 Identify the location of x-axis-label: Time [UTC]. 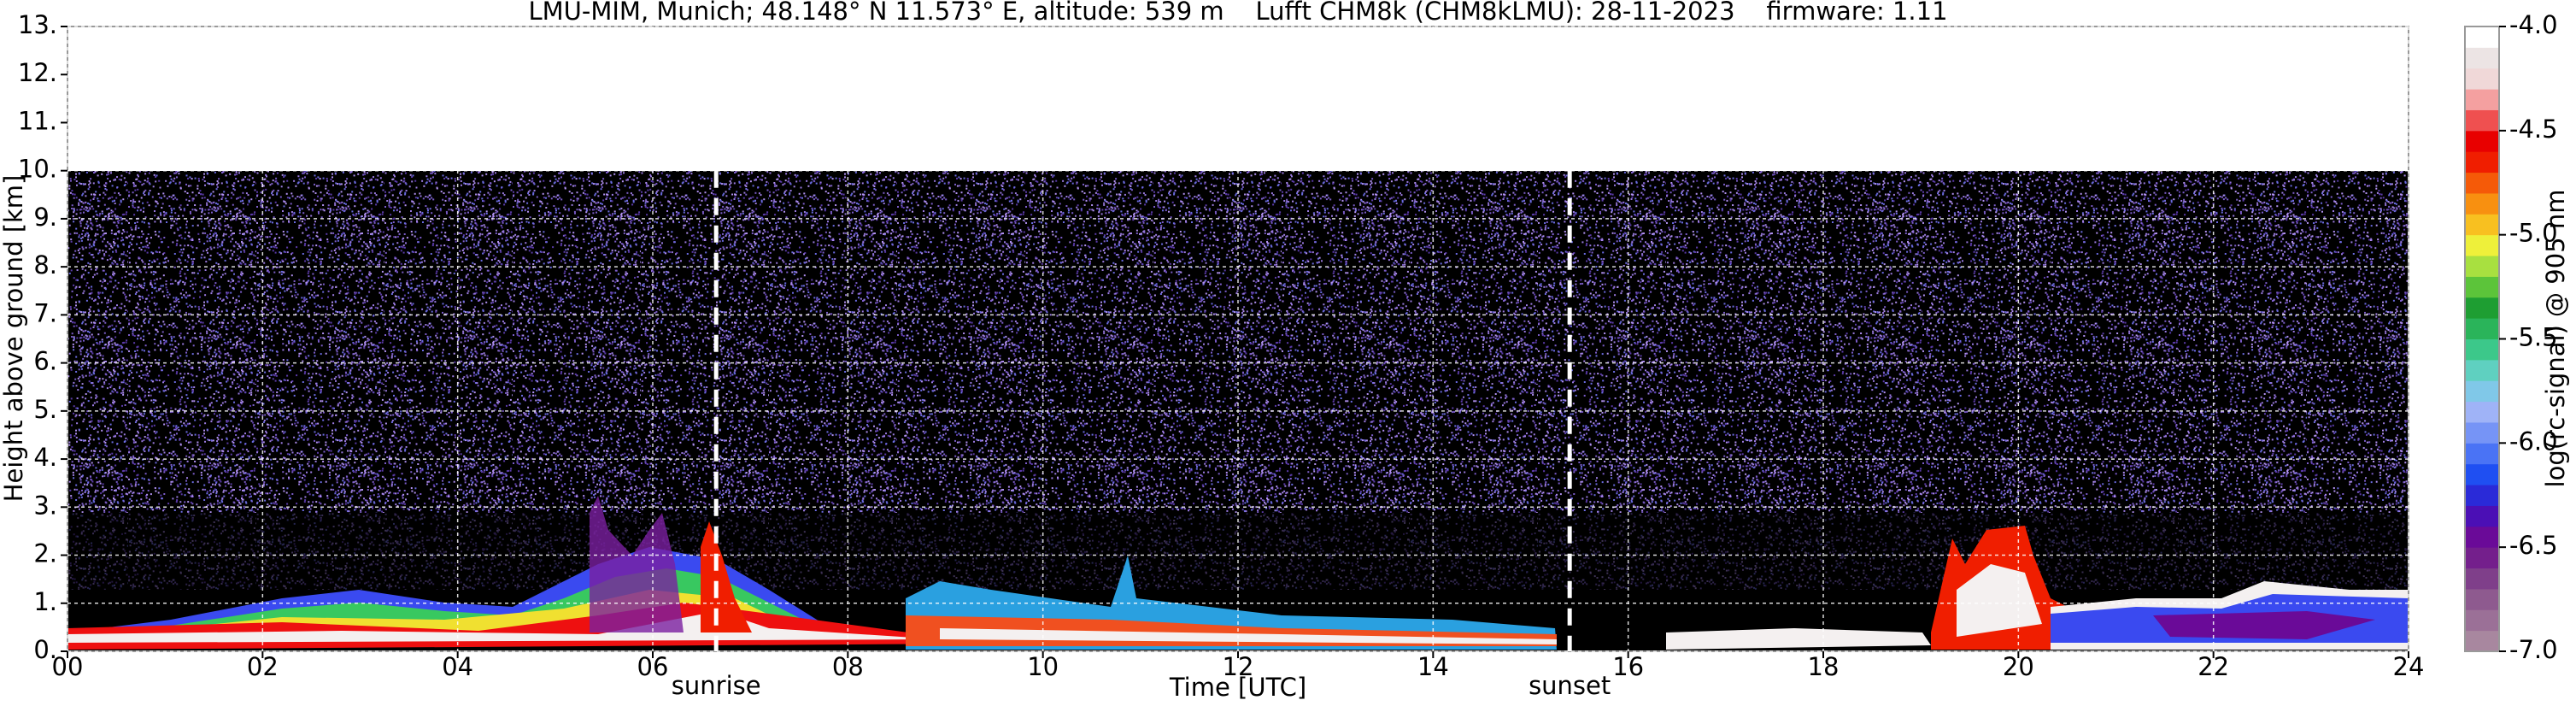
(1237, 687).